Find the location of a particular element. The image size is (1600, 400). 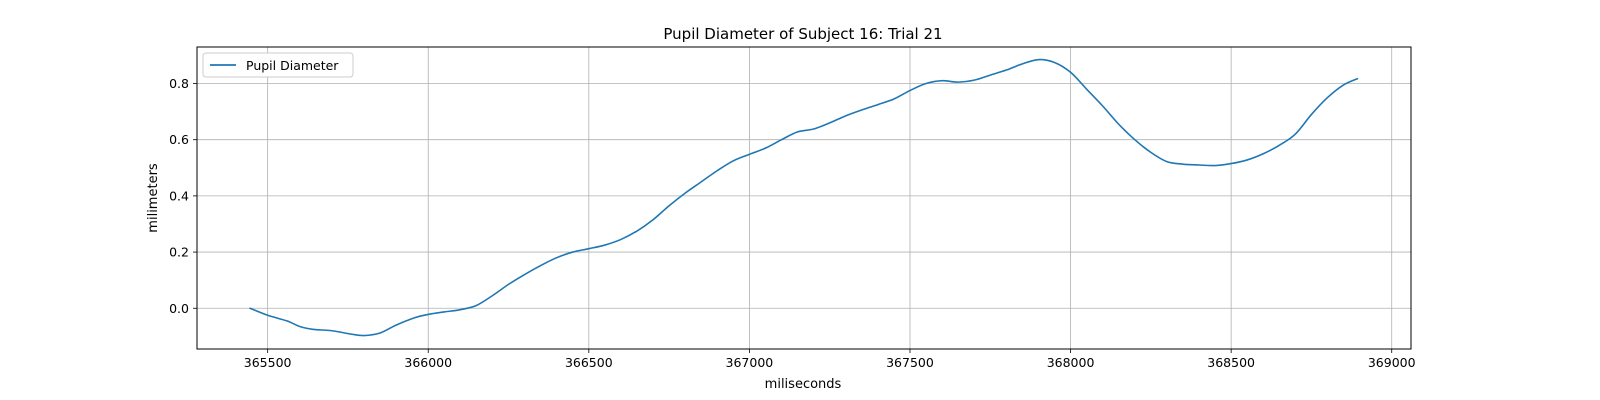

y-tick-label: 0.2 is located at coordinates (179, 252).